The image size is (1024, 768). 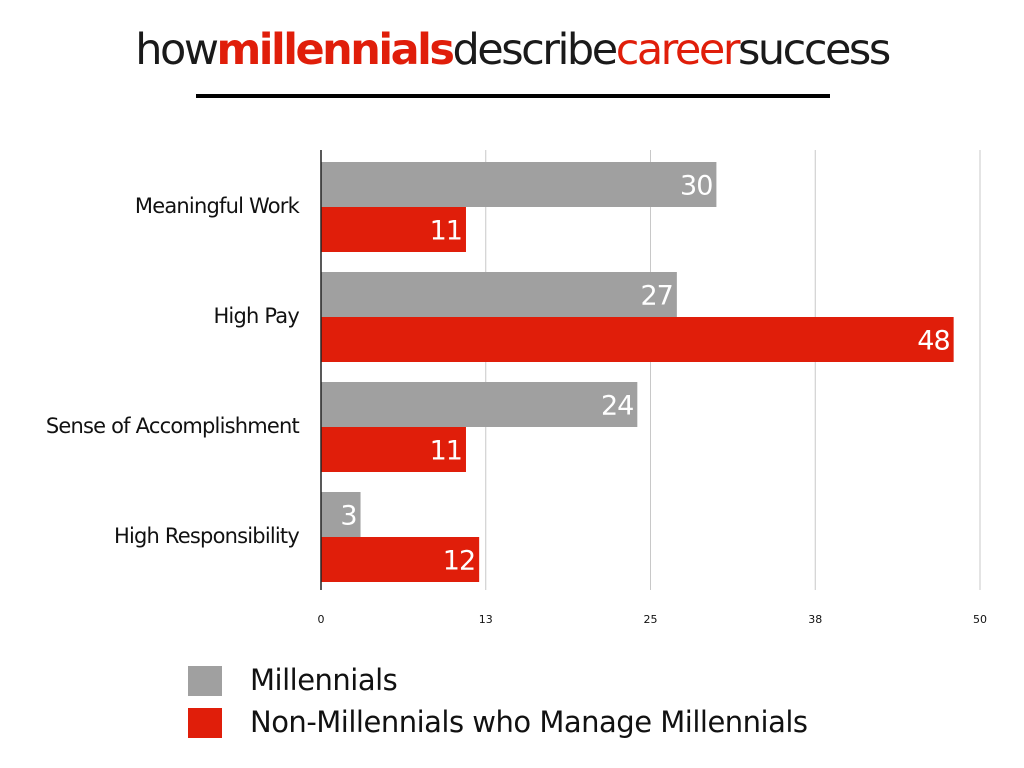 What do you see at coordinates (696, 186) in the screenshot?
I see `bar-value-label: 30` at bounding box center [696, 186].